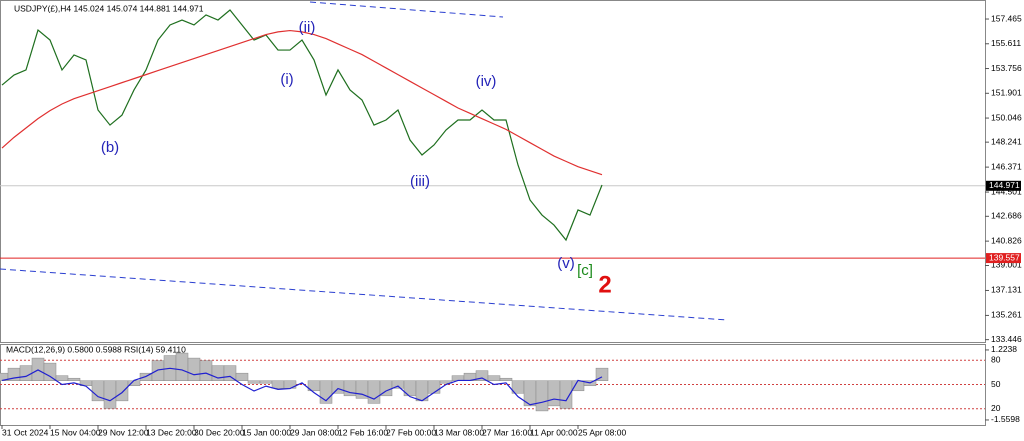 Image resolution: width=1024 pixels, height=441 pixels. What do you see at coordinates (585, 270) in the screenshot?
I see `wave-label: [c]` at bounding box center [585, 270].